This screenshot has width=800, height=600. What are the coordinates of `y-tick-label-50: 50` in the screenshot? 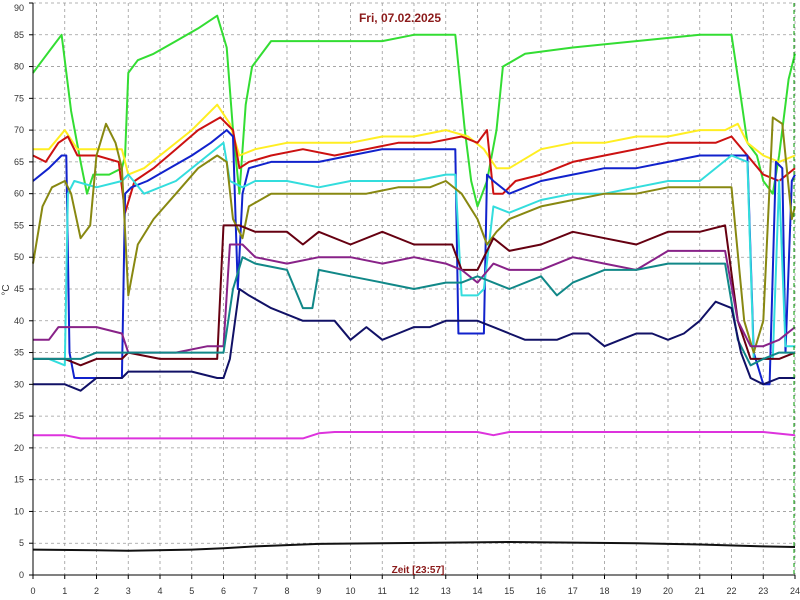 It's located at (19, 257).